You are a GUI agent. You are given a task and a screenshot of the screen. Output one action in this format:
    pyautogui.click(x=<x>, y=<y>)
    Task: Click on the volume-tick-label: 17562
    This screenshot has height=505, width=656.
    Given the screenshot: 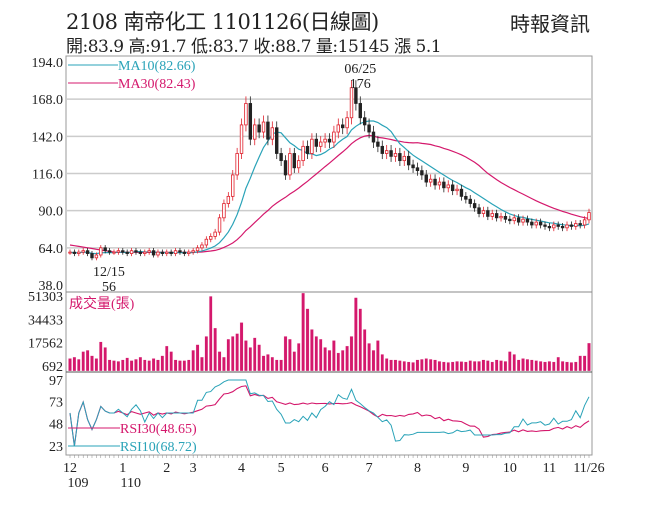 What is the action you would take?
    pyautogui.click(x=45, y=344)
    